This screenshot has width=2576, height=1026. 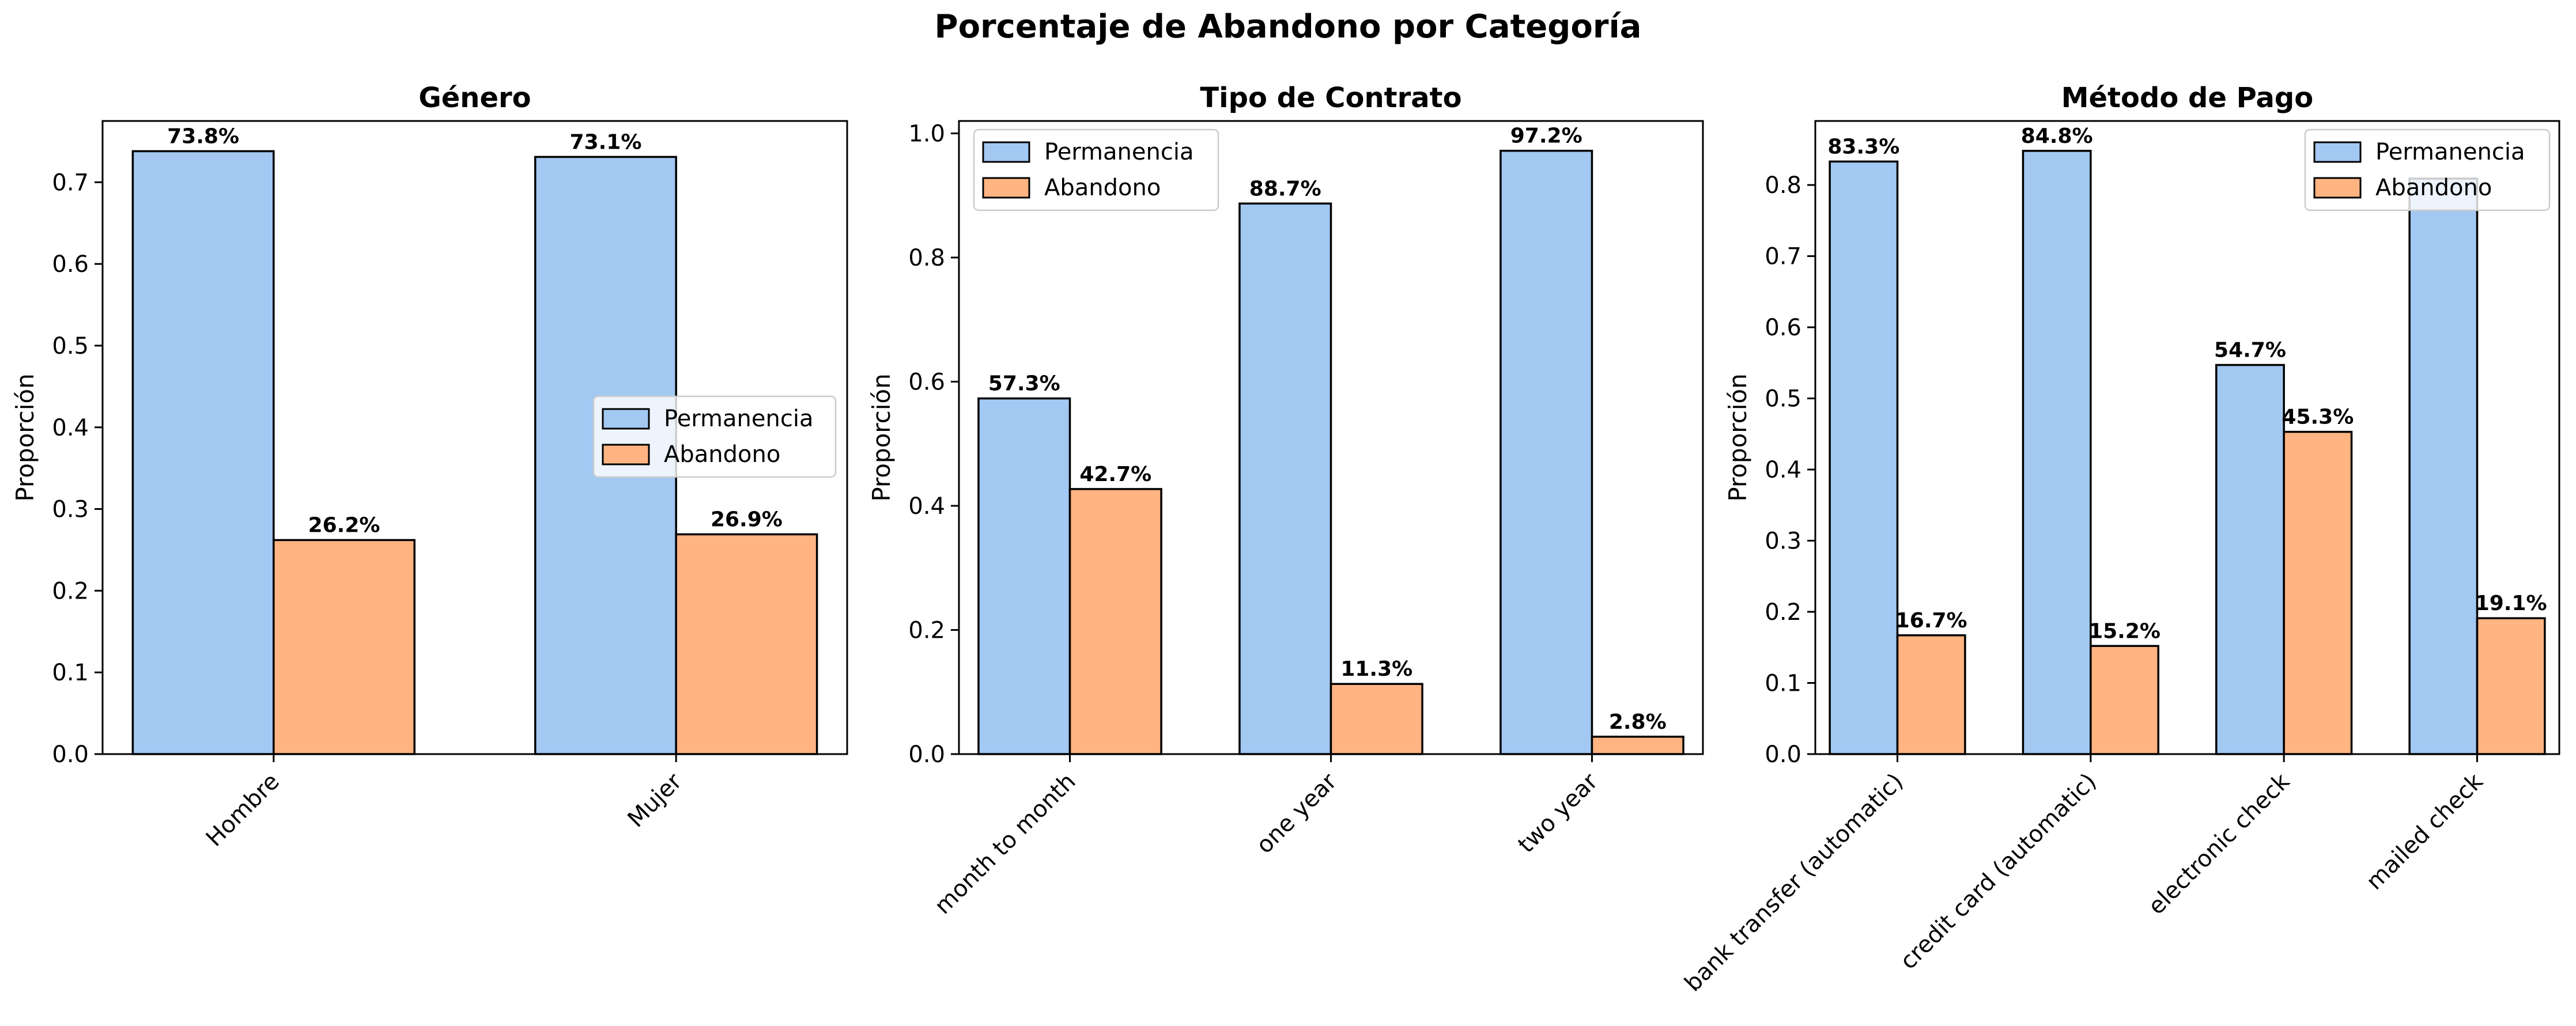 I want to click on data-label: 42.7%, so click(x=1115, y=474).